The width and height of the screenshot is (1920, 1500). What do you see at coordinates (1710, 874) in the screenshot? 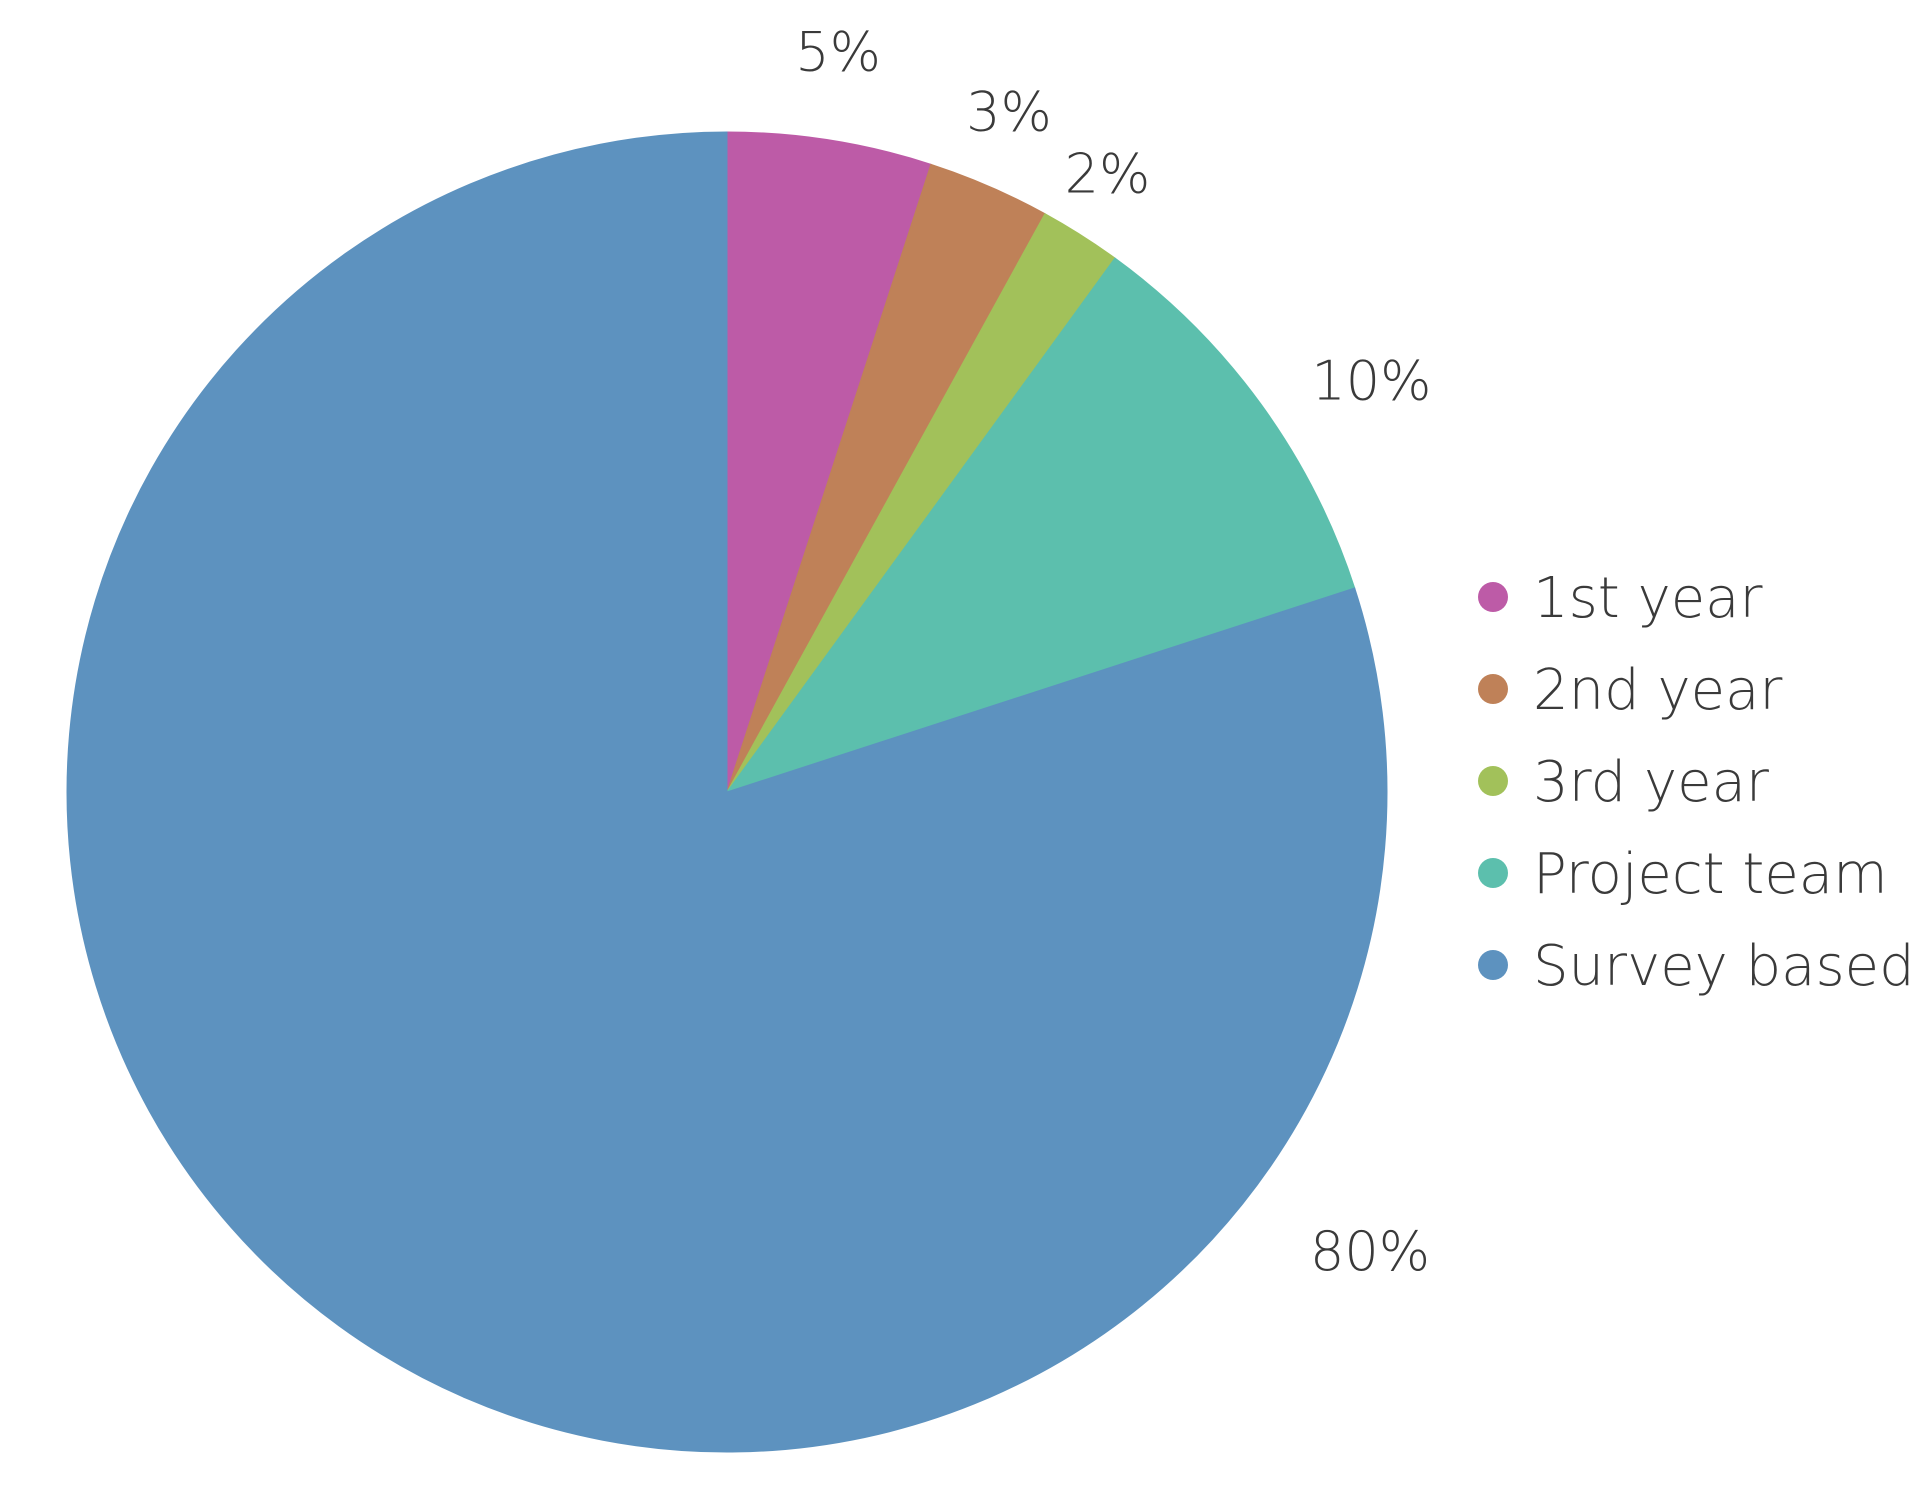
I see `legend-label-project-team: Project team` at bounding box center [1710, 874].